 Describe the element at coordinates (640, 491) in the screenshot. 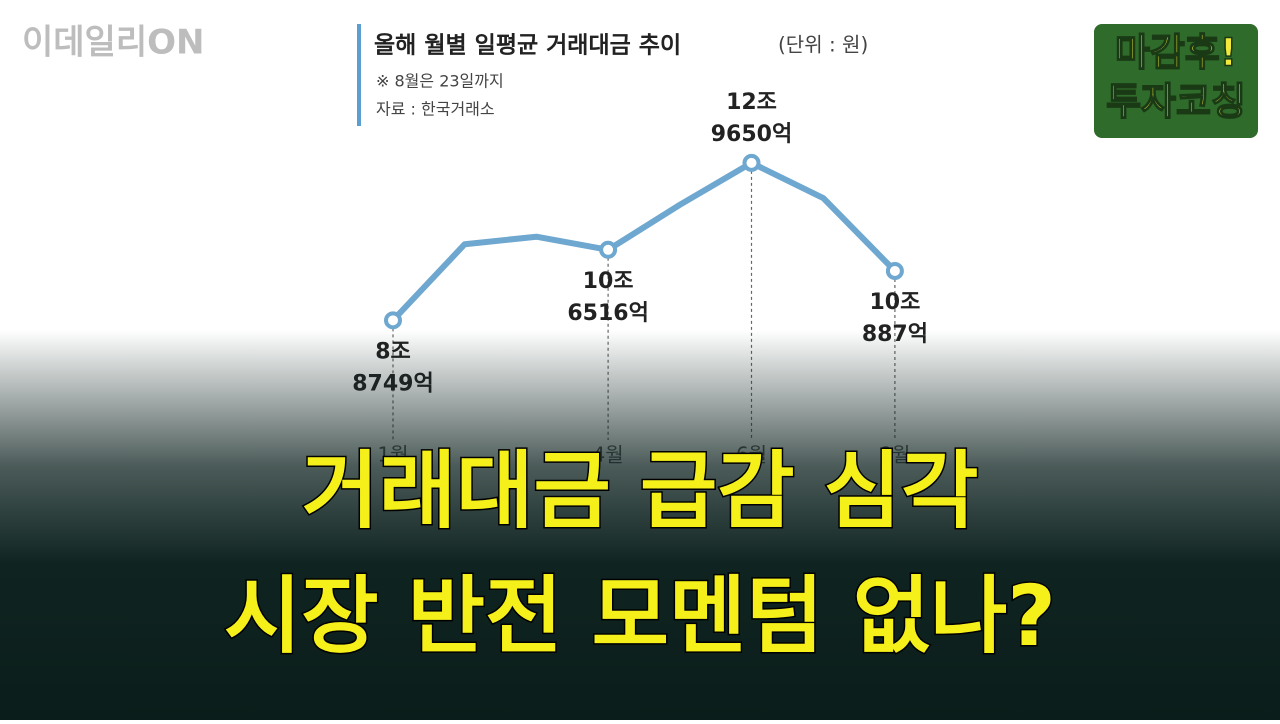

I see `headline: 거래대금 급감 심각` at that location.